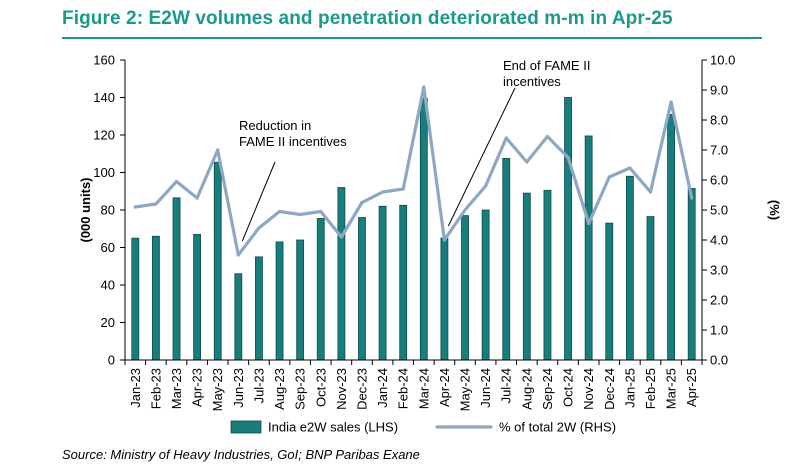 The width and height of the screenshot is (800, 469). Describe the element at coordinates (238, 388) in the screenshot. I see `x-tick-label: Jun-23` at that location.